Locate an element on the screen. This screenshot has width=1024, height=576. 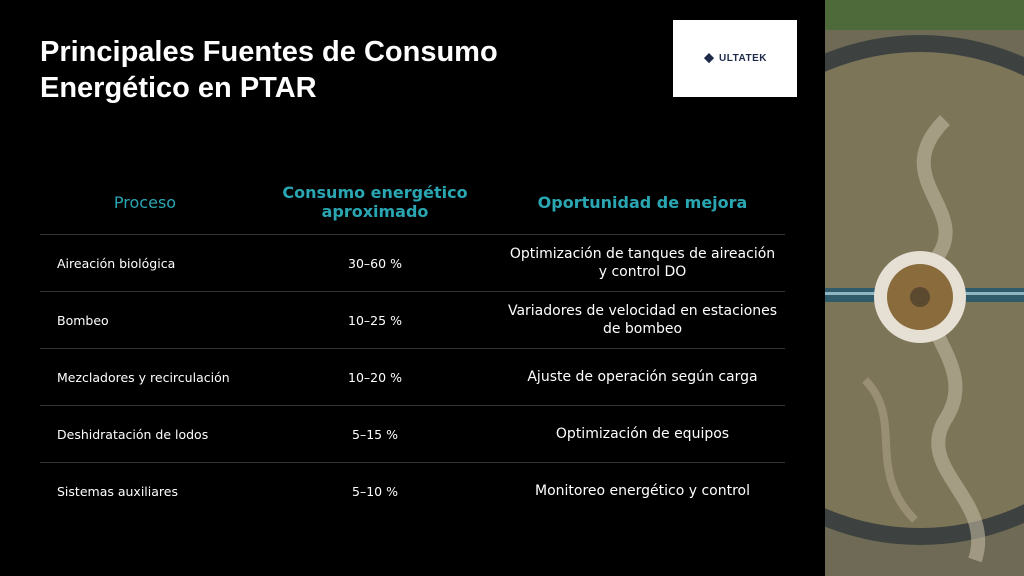
table-cell: Aireación biológica is located at coordinates (145, 263).